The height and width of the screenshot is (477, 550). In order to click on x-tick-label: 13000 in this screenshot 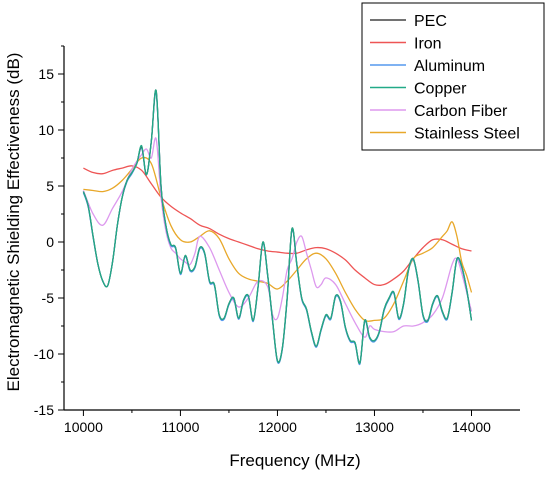, I will do `click(374, 427)`.